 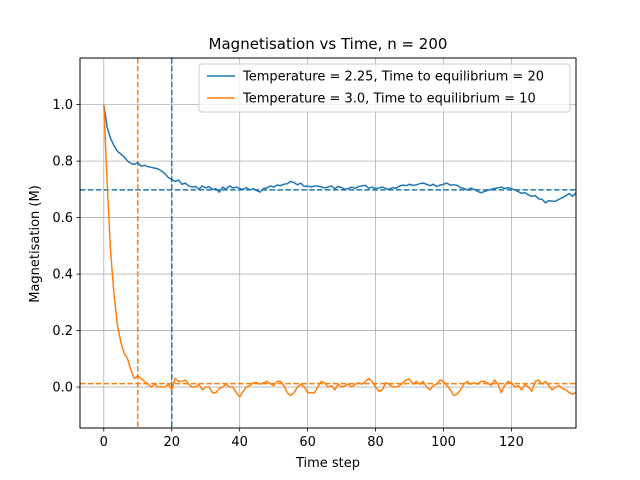 I want to click on x-tick-label: 100, so click(x=443, y=442).